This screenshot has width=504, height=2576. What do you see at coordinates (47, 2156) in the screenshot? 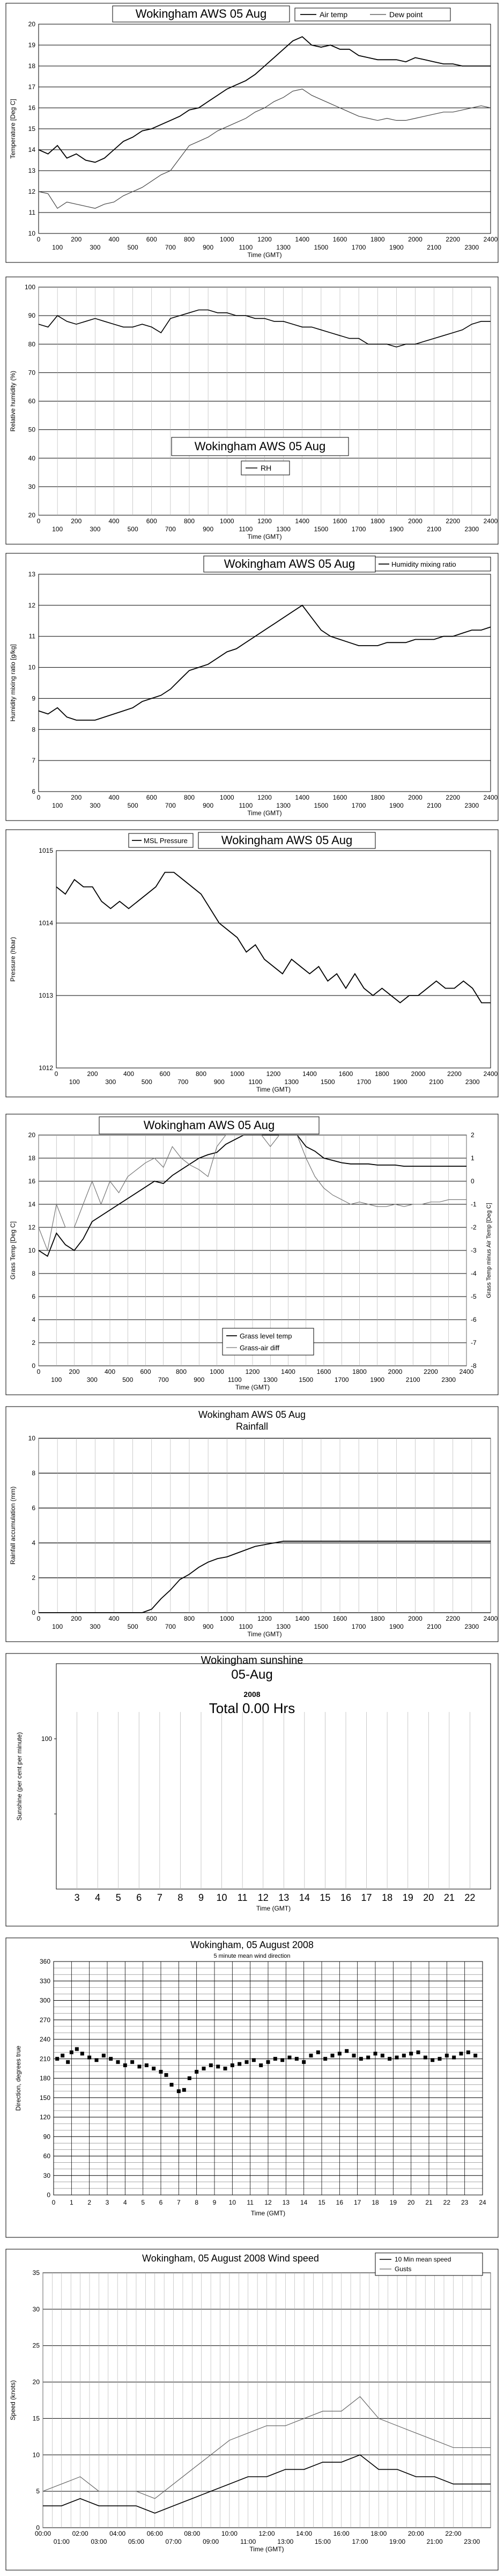
I see `y-tick-label: 60` at bounding box center [47, 2156].